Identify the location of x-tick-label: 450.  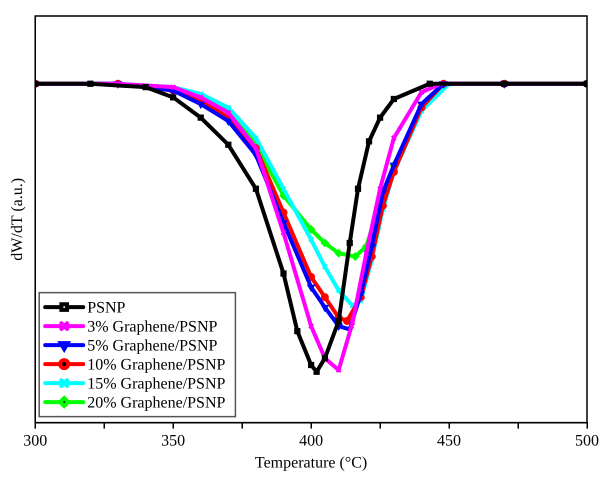
(449, 441).